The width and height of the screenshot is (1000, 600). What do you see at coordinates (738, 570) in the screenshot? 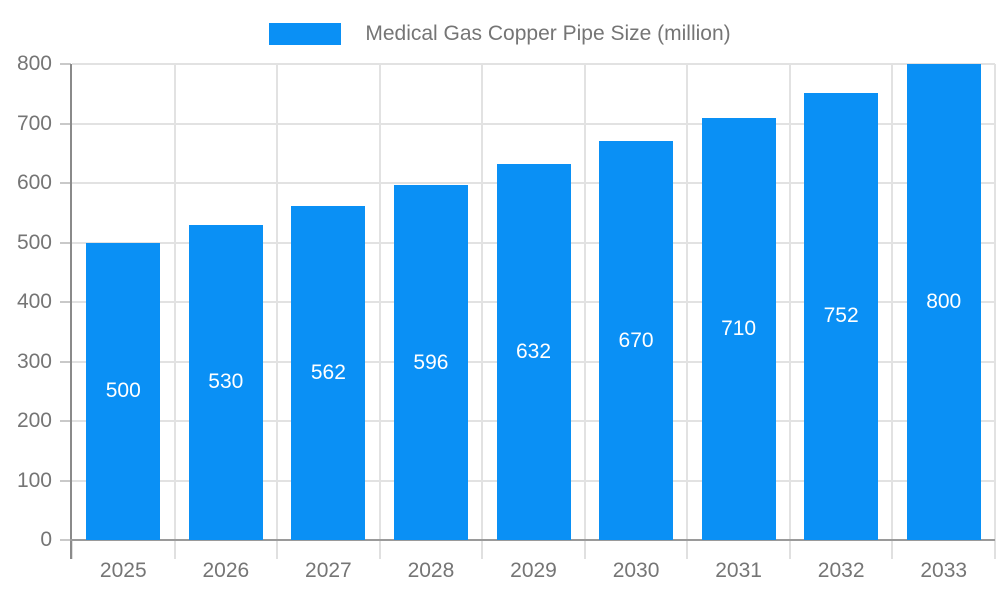
I see `x-tick-label-2031: 2031` at bounding box center [738, 570].